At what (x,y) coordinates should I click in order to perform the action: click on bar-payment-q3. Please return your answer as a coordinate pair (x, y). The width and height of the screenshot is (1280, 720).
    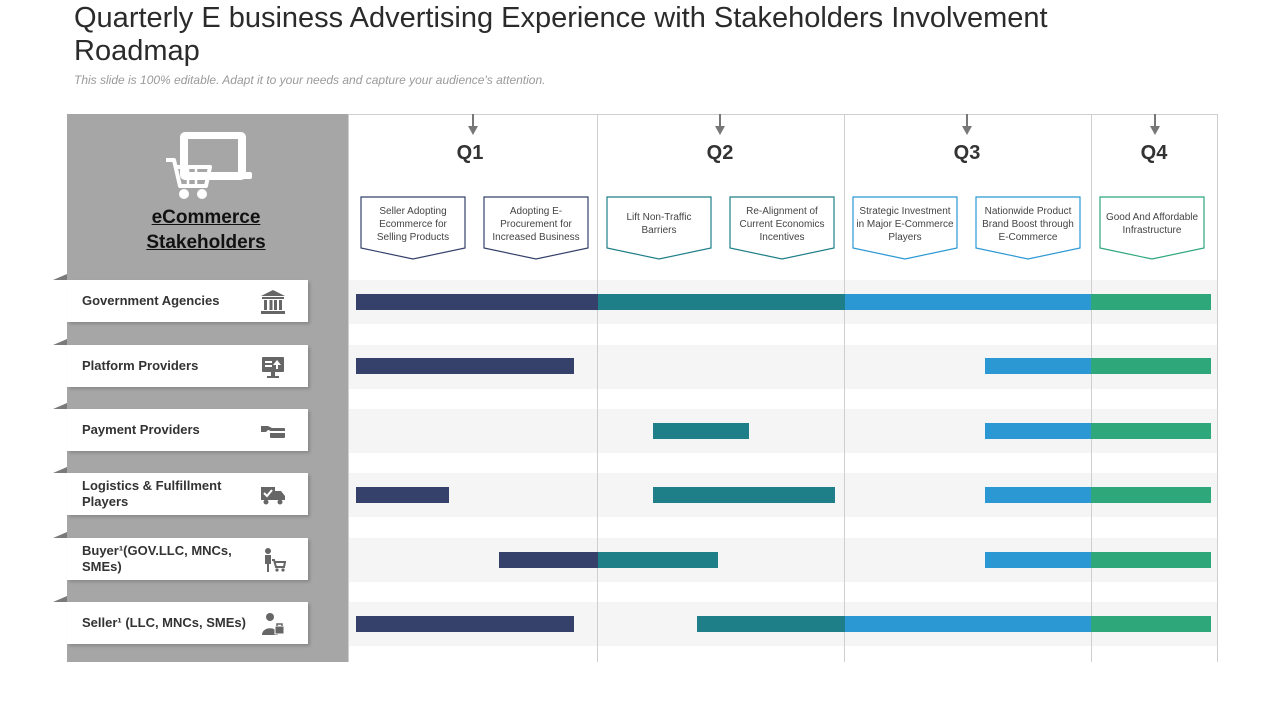
    Looking at the image, I should click on (1038, 431).